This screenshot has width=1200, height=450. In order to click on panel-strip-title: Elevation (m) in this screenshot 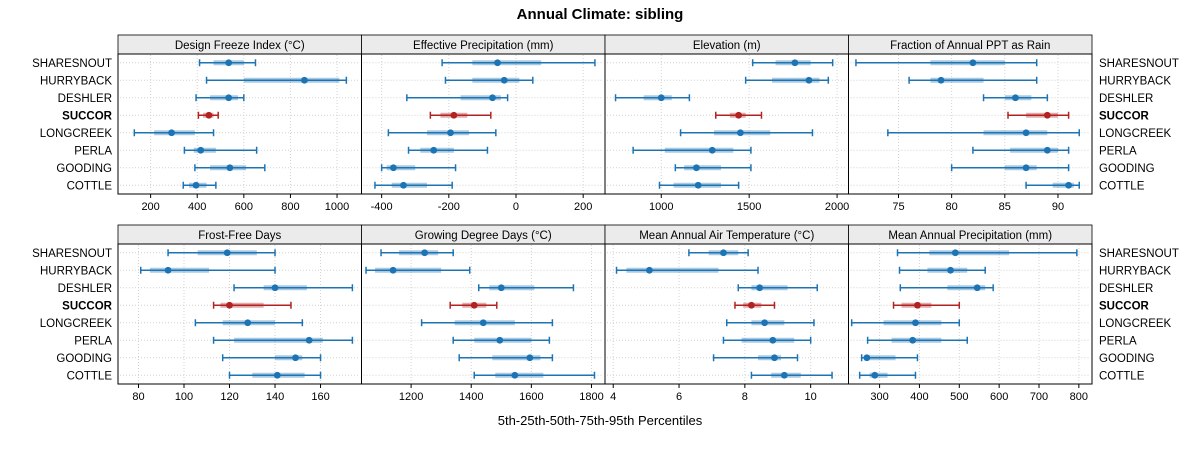, I will do `click(727, 46)`.